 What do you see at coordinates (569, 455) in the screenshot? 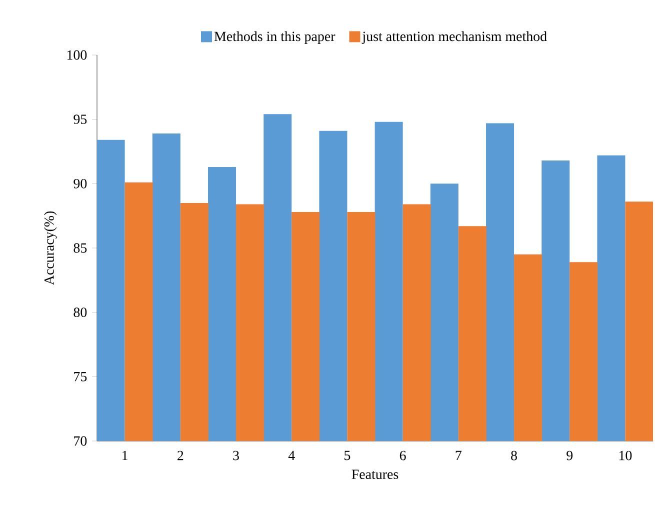
I see `x-tick-label: 9` at bounding box center [569, 455].